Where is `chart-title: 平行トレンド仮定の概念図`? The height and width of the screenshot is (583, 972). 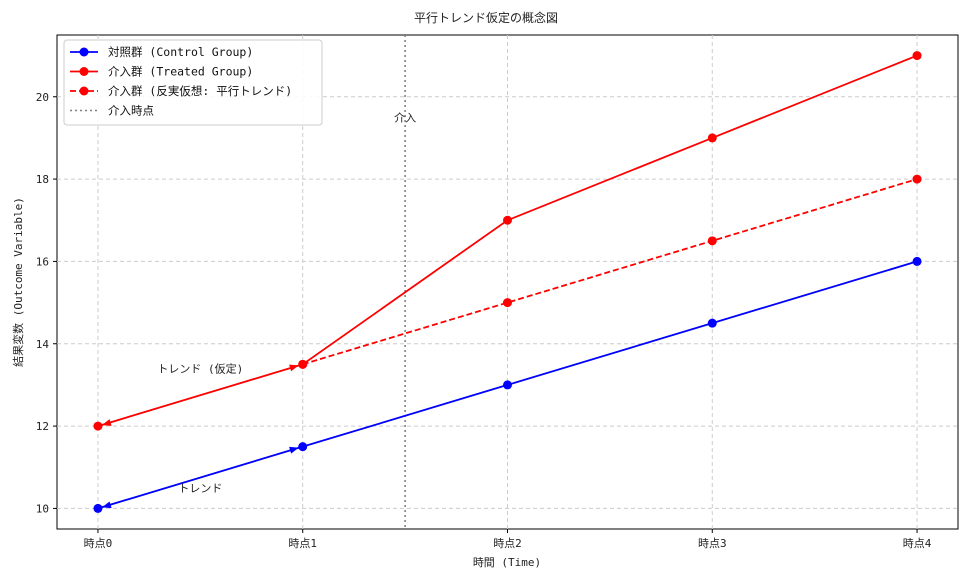 chart-title: 平行トレンド仮定の概念図 is located at coordinates (486, 17).